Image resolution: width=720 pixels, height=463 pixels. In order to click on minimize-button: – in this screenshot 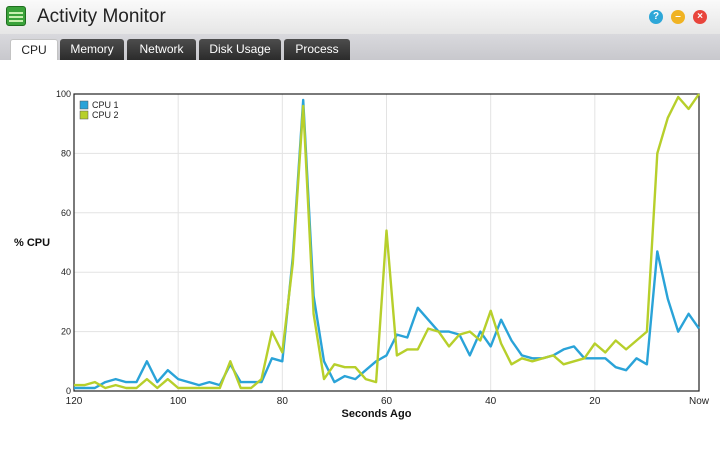, I will do `click(678, 17)`.